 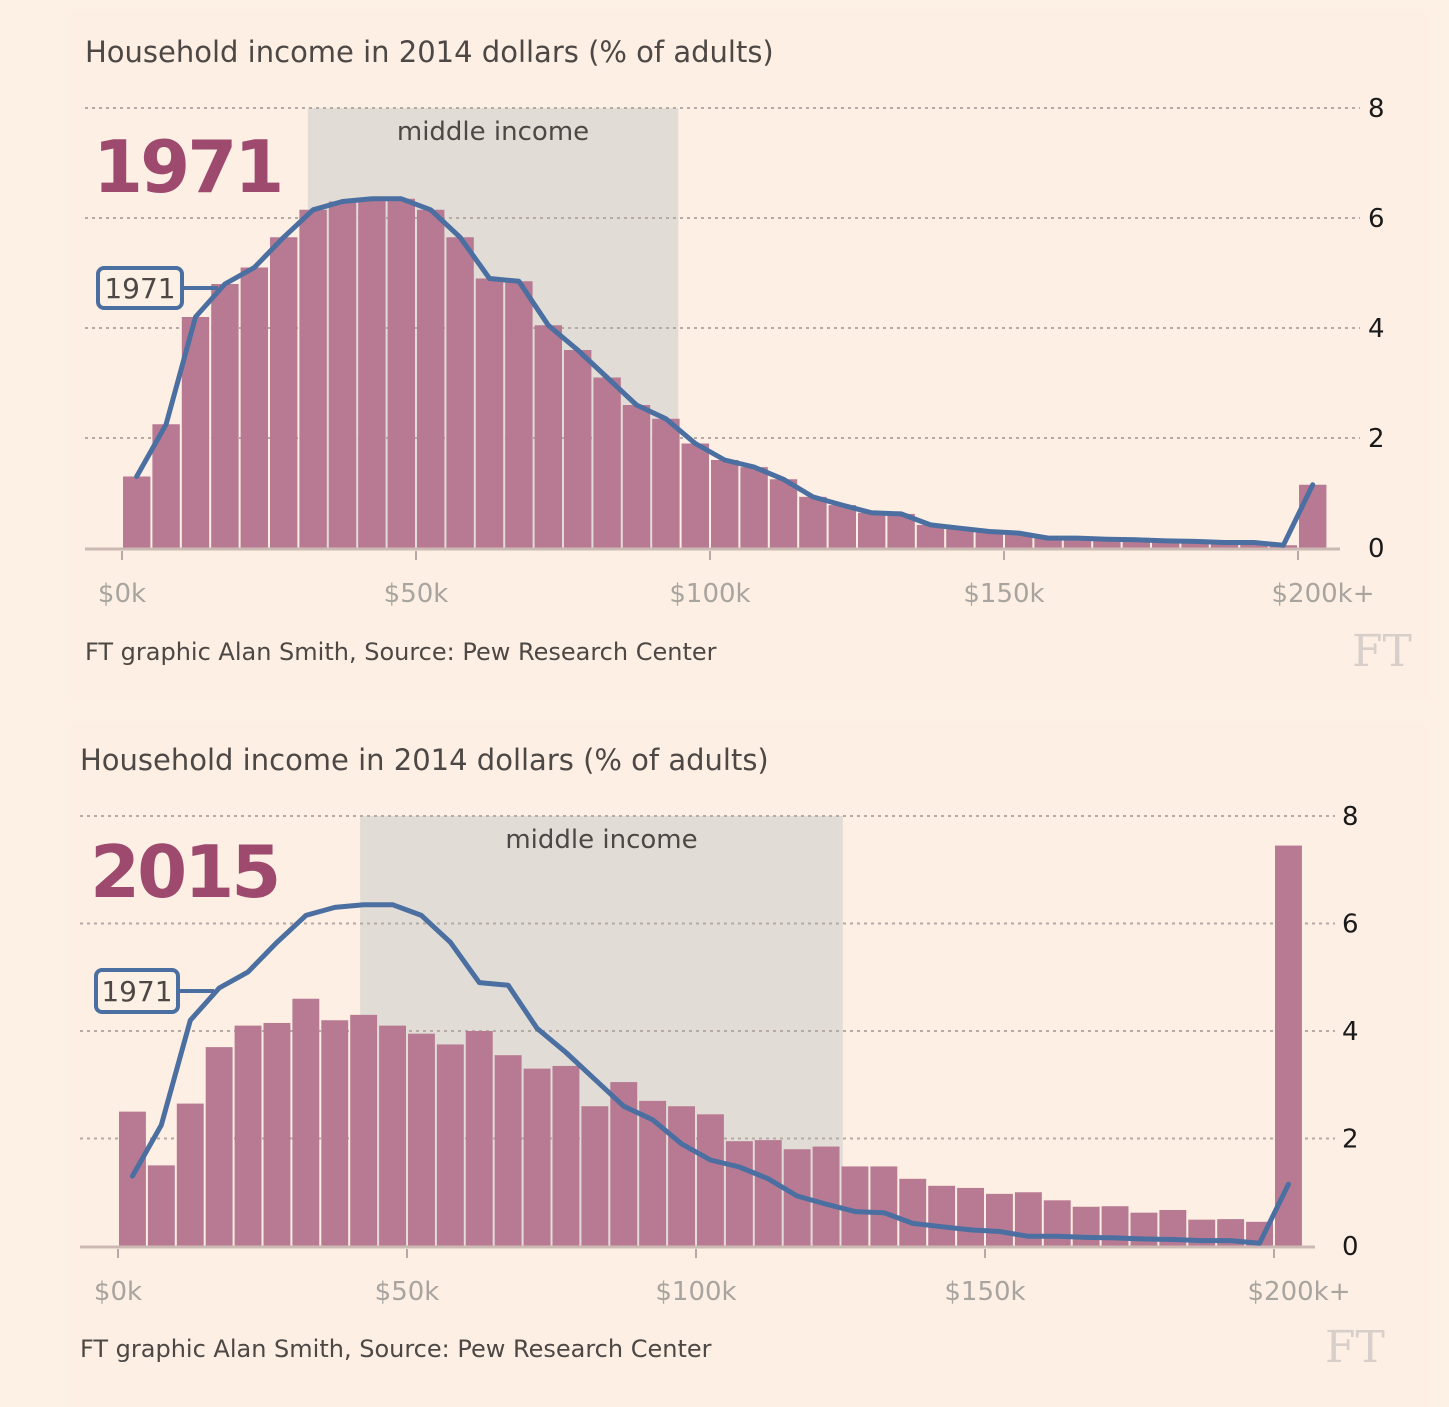 I want to click on year-label: 2015, so click(x=184, y=872).